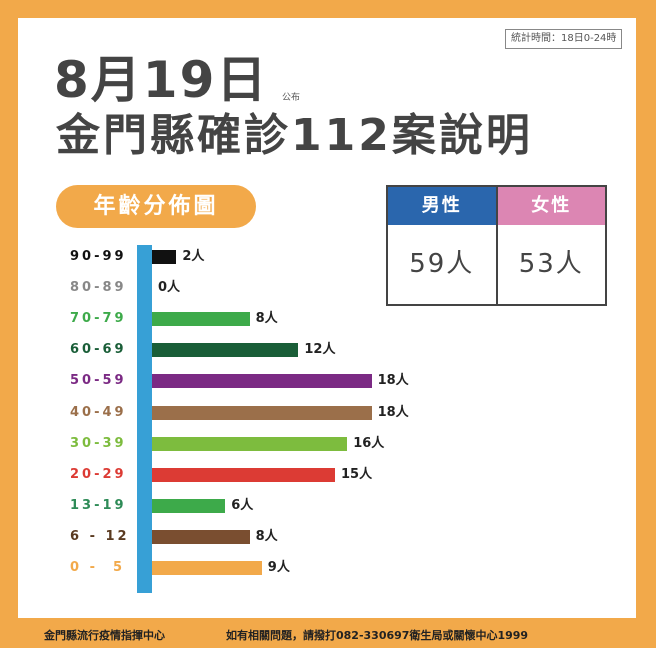 This screenshot has width=656, height=648. I want to click on chart-row: 6 - 12 8人, so click(328, 537).